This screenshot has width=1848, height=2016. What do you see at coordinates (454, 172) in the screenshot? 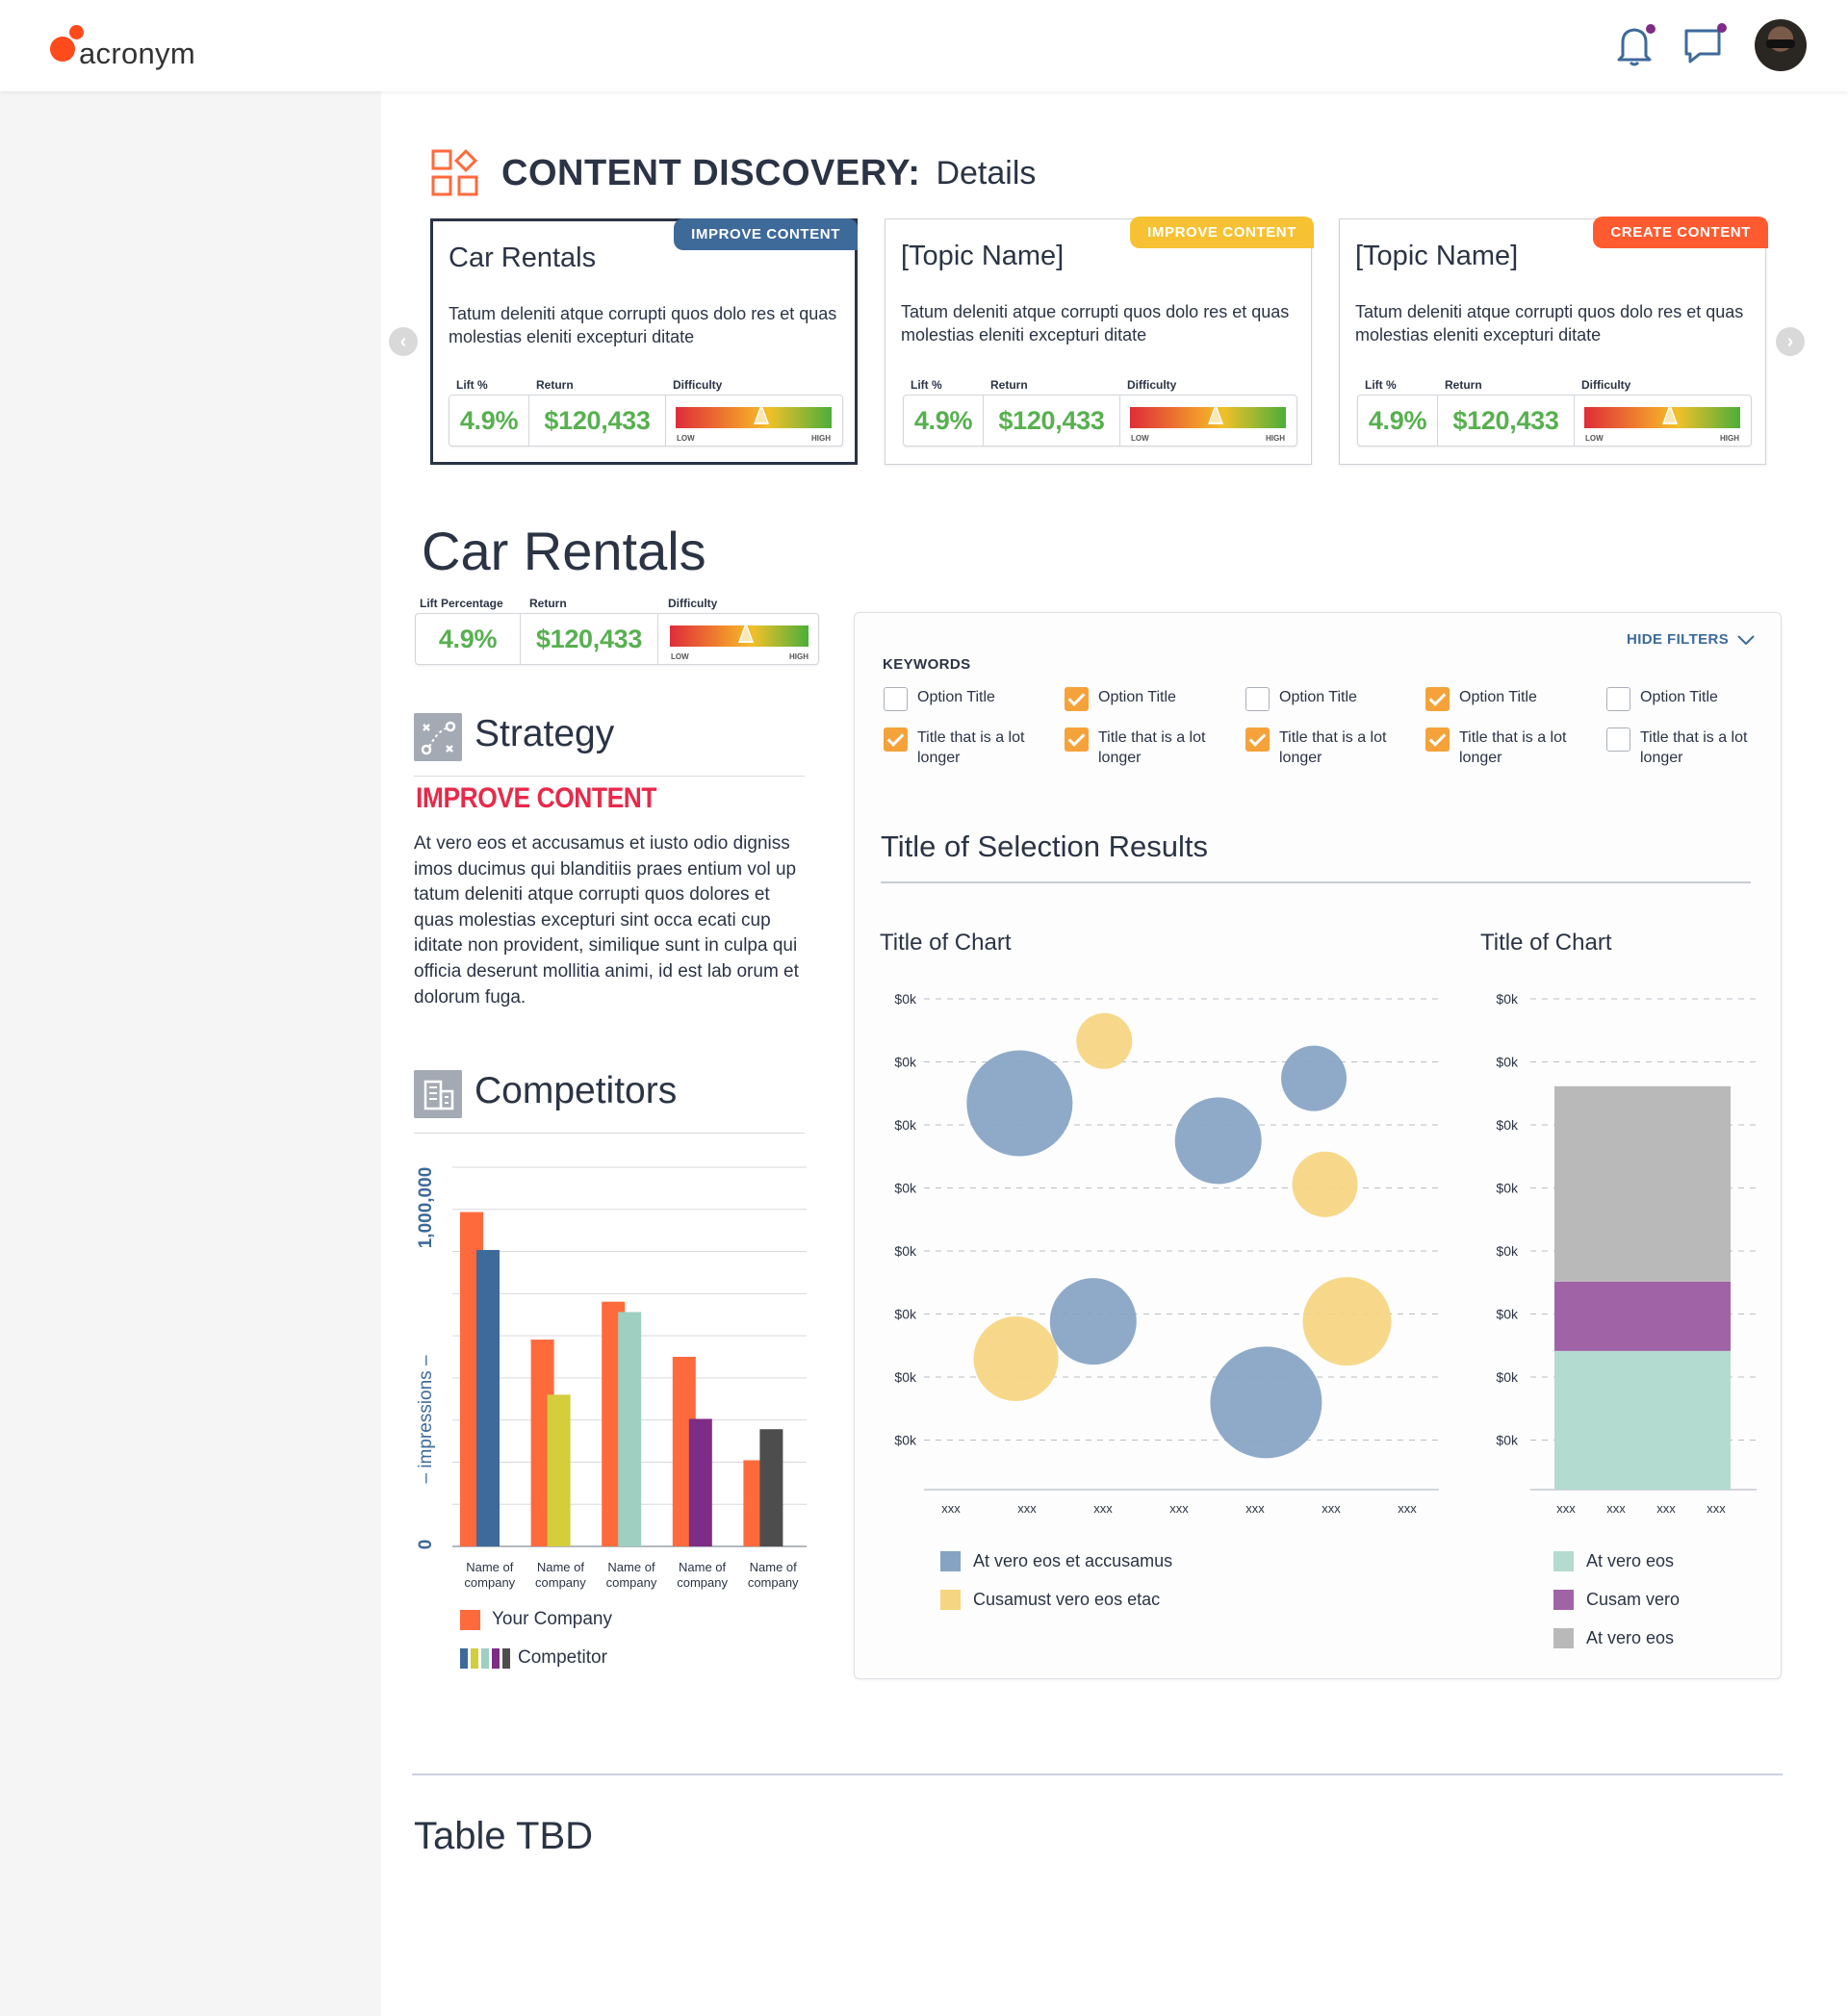
I see `grid-shapes-icon` at bounding box center [454, 172].